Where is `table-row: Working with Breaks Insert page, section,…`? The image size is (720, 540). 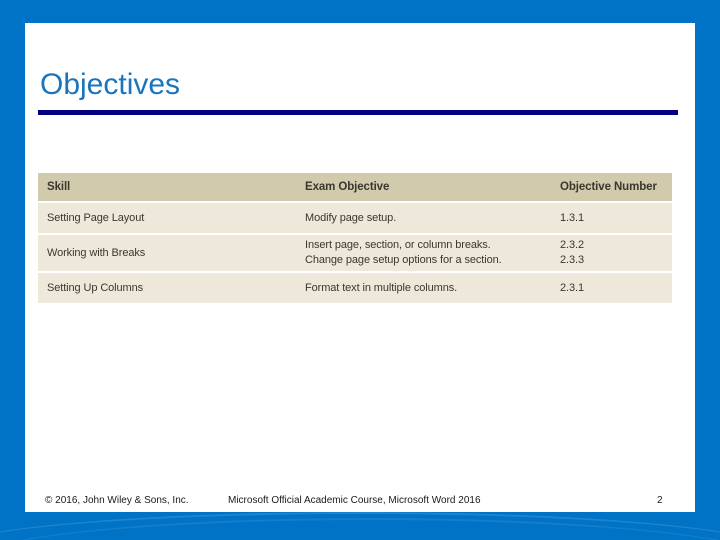
table-row: Working with Breaks Insert page, section,… is located at coordinates (355, 253).